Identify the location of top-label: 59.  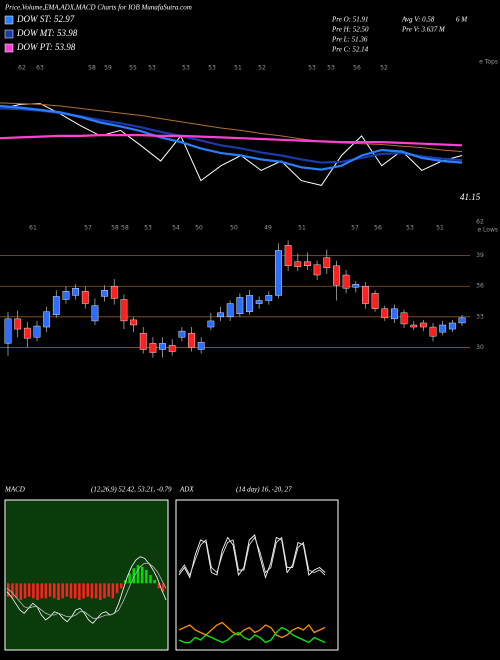
(108, 68).